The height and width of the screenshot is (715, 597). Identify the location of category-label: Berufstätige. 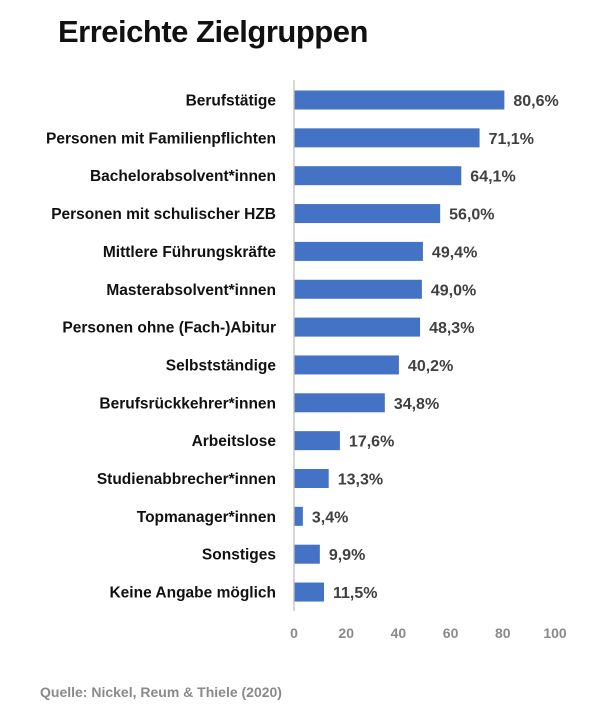
(231, 101).